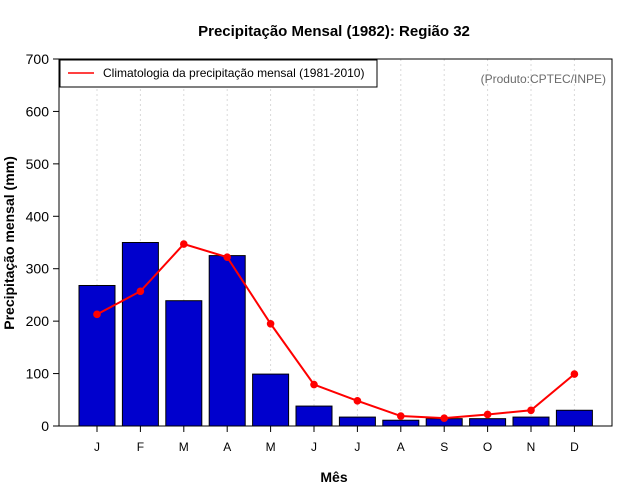  What do you see at coordinates (38, 374) in the screenshot?
I see `y-tick-label: 100` at bounding box center [38, 374].